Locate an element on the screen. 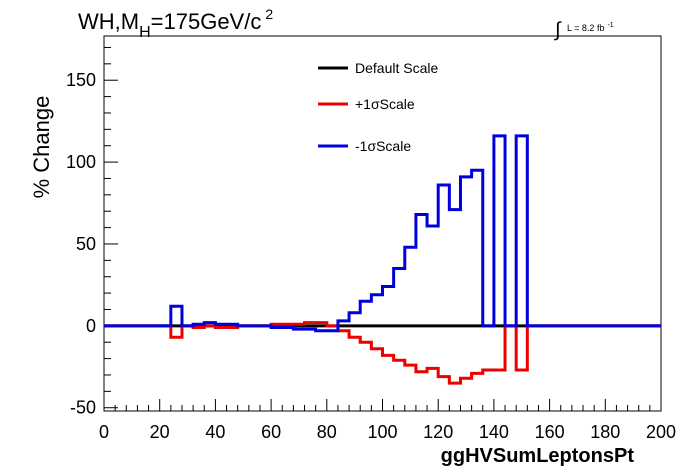 The image size is (696, 472). lumi-text: L = 8.2 fb -1 is located at coordinates (590, 27).